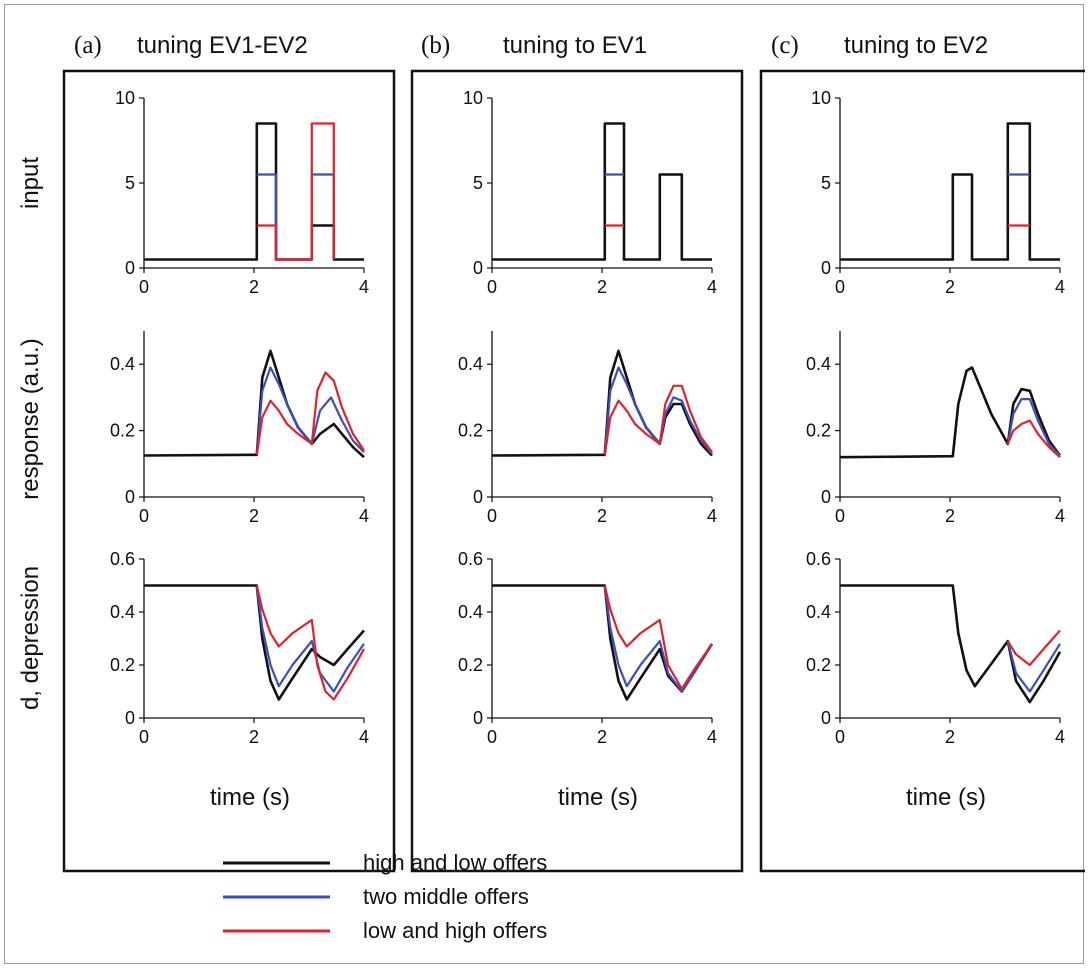 This screenshot has height=970, width=1090. I want to click on series-line-c-response-middle, so click(1033, 427).